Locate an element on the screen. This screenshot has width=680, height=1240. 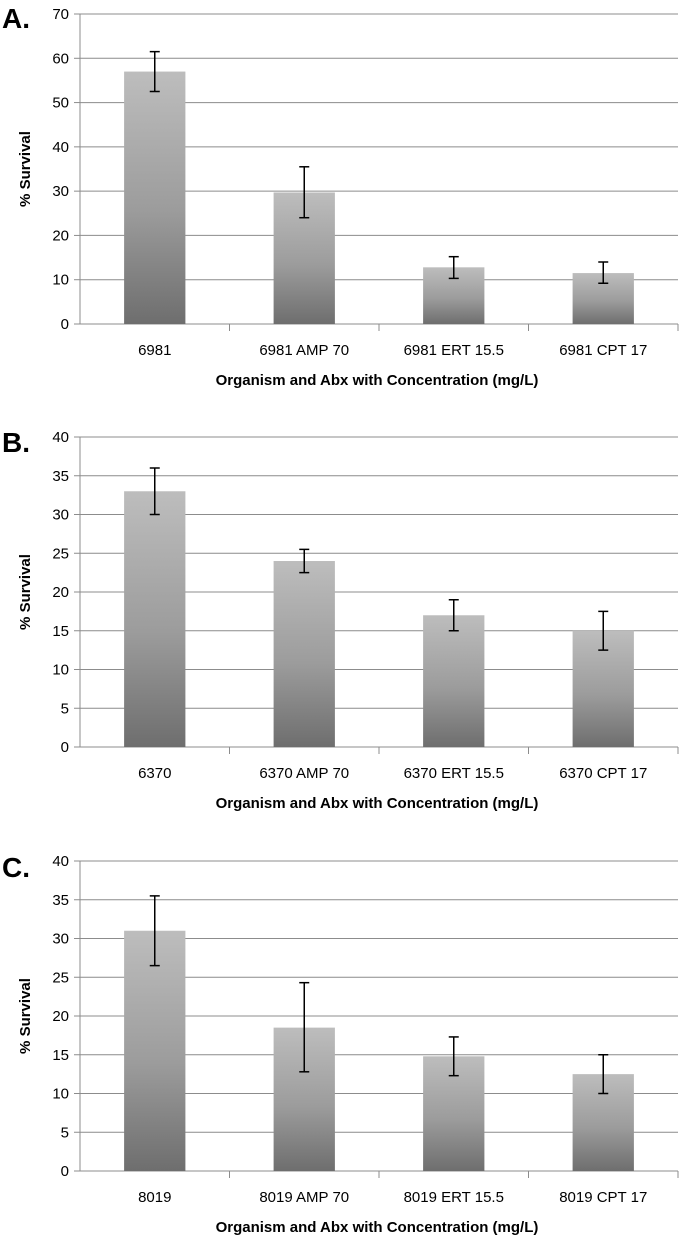
panel-letter: A. is located at coordinates (16, 18).